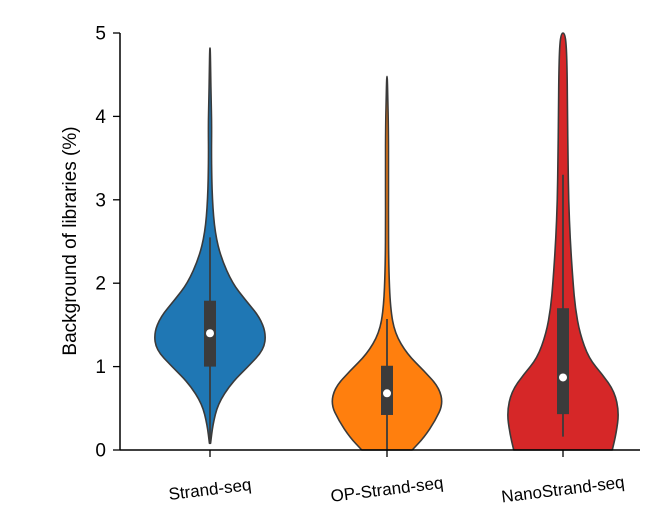 This screenshot has width=653, height=528. I want to click on y-tick-label: 3, so click(100, 200).